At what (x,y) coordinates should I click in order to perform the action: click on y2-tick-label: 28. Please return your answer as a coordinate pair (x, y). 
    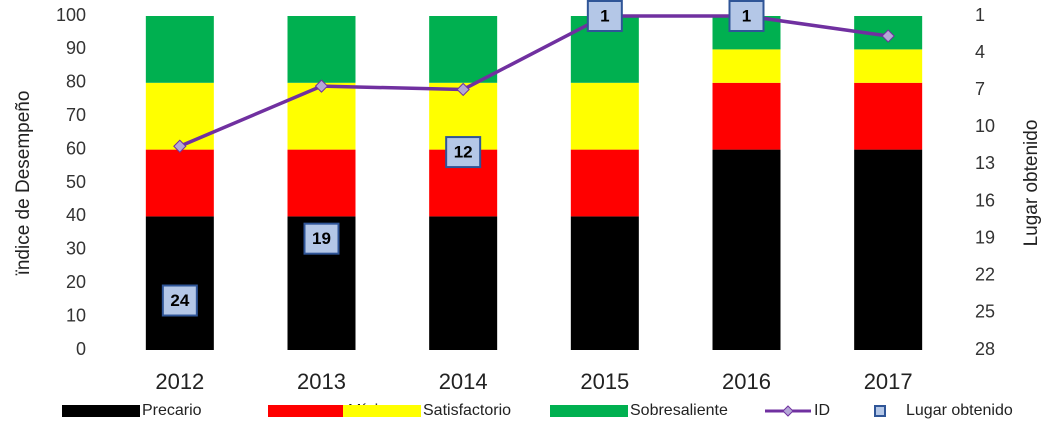
    Looking at the image, I should click on (985, 349).